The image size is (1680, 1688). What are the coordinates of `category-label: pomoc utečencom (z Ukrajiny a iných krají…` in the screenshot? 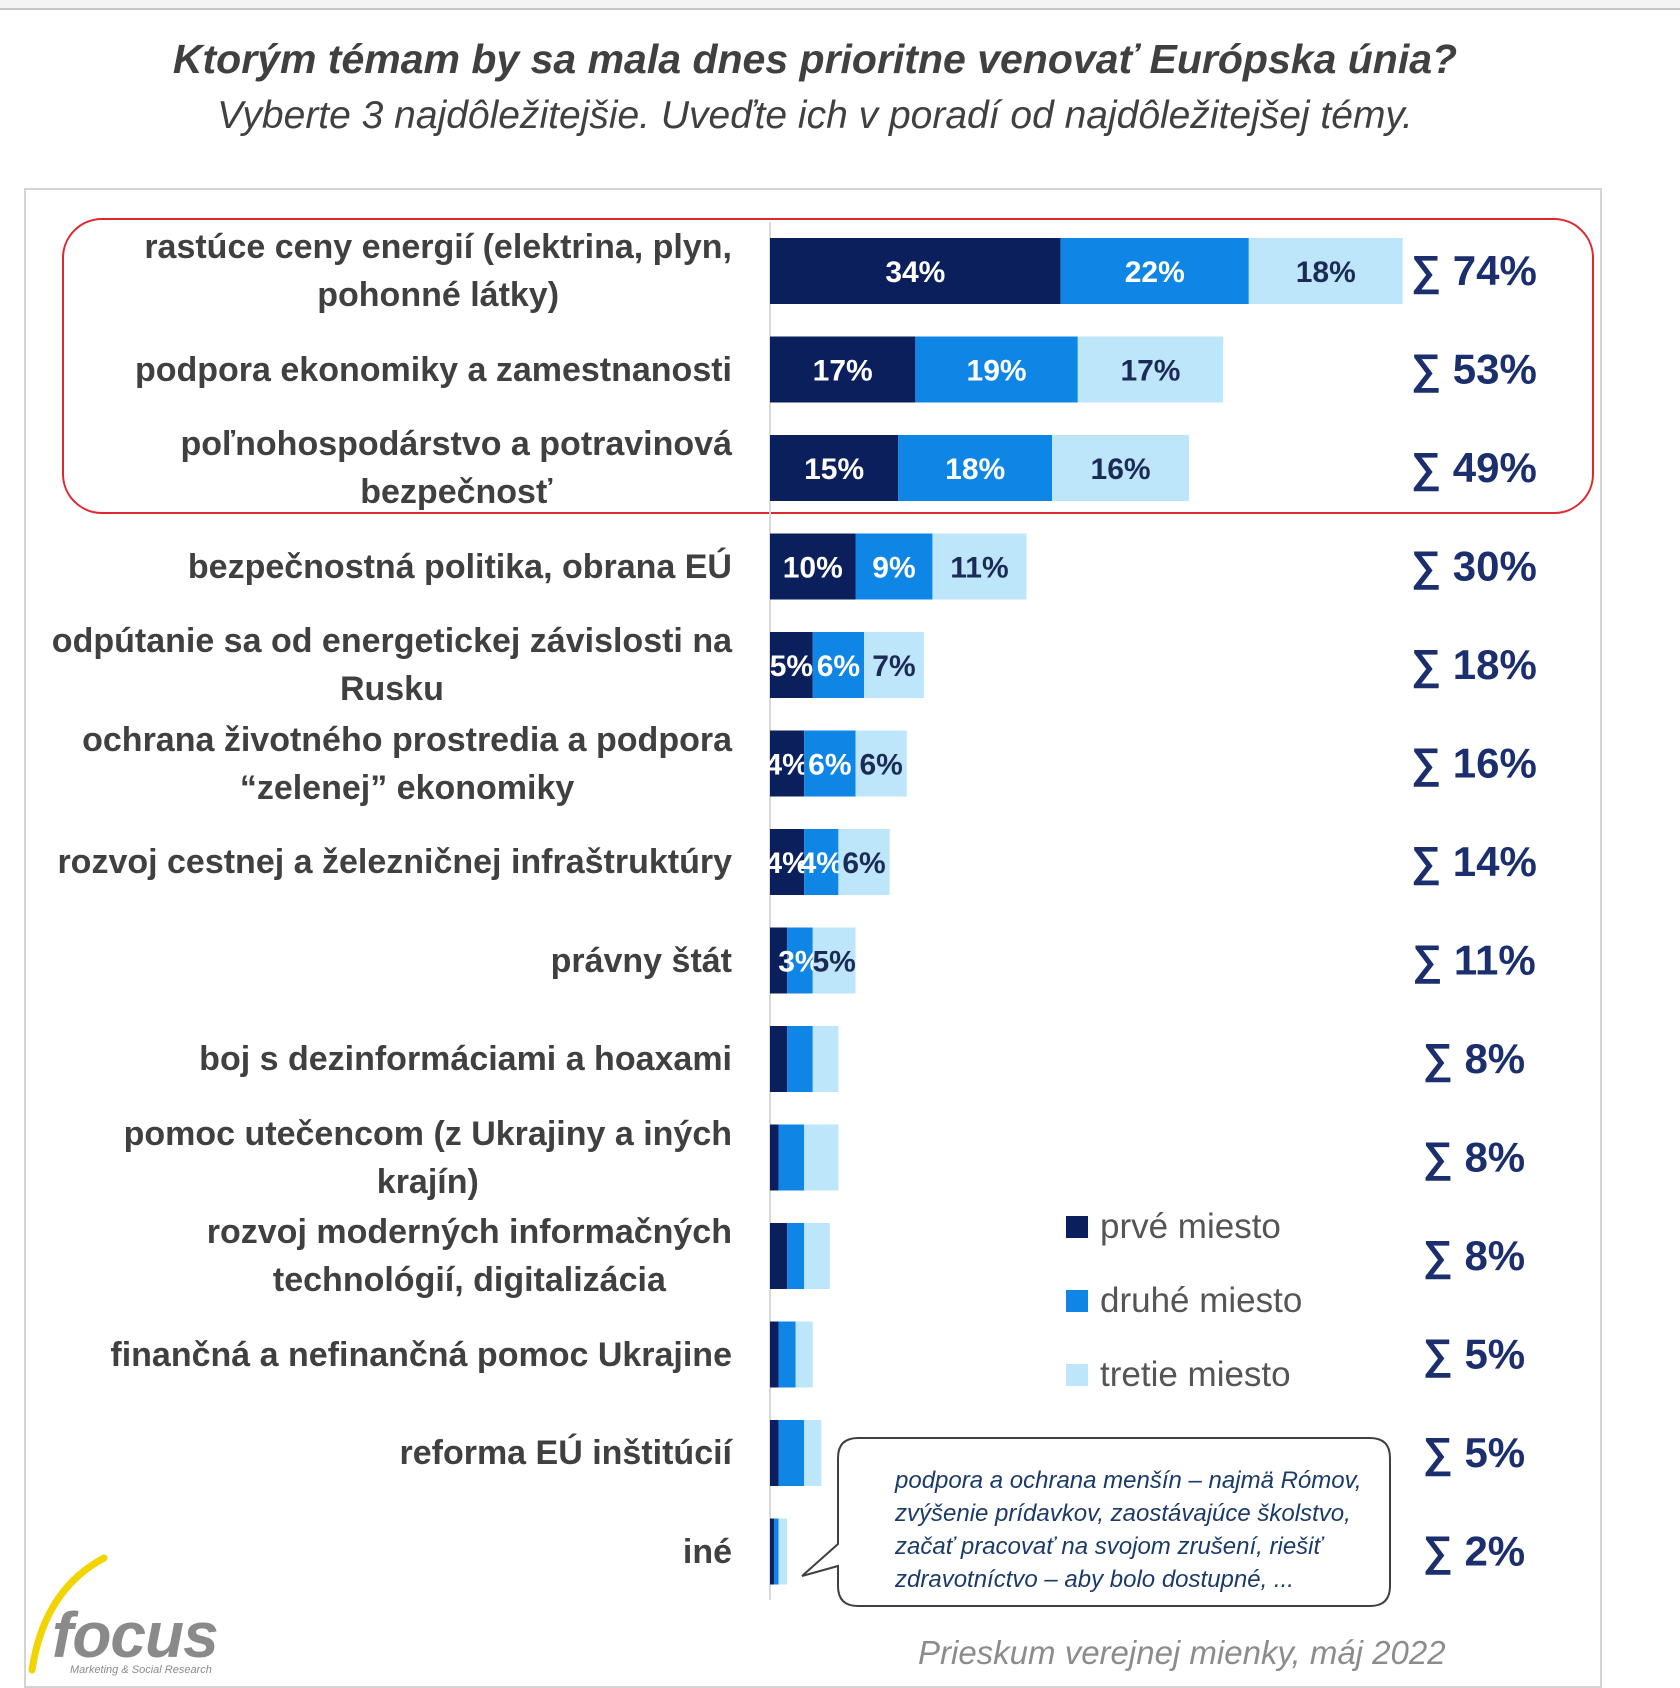 It's located at (428, 1158).